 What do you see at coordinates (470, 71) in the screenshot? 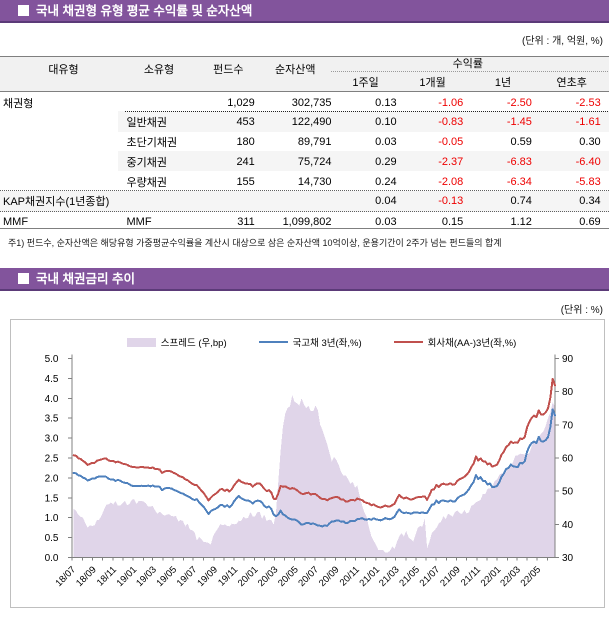
I see `returns-group-underline` at bounding box center [470, 71].